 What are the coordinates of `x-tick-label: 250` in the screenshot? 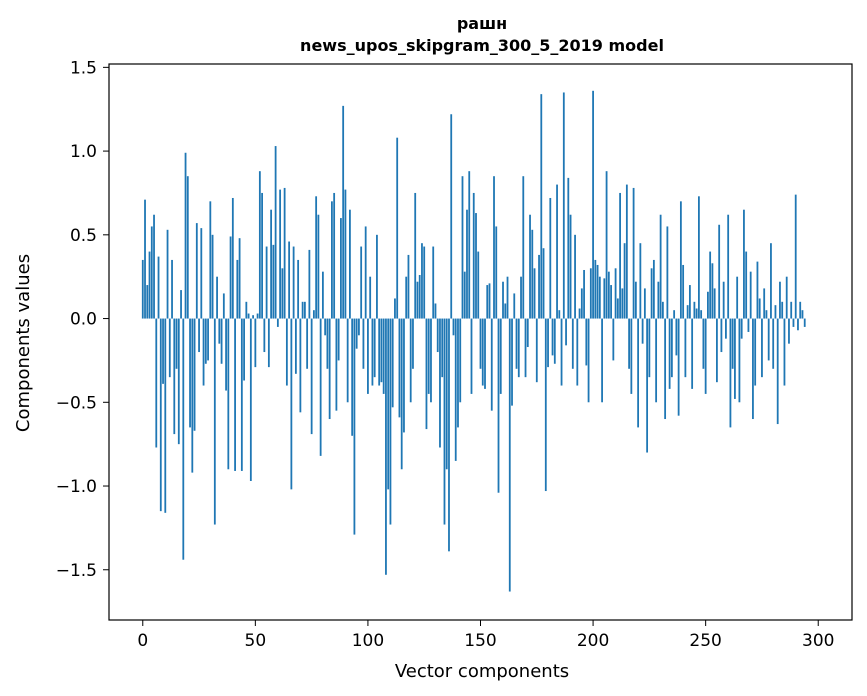 It's located at (705, 641).